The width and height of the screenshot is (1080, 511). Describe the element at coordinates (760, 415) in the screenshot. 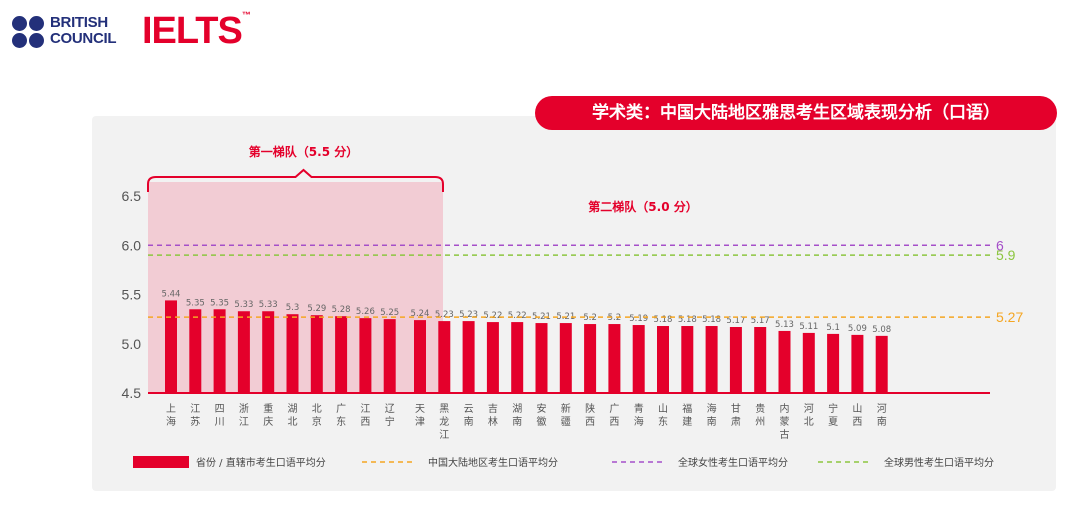

I see `category-label: 贵州` at that location.